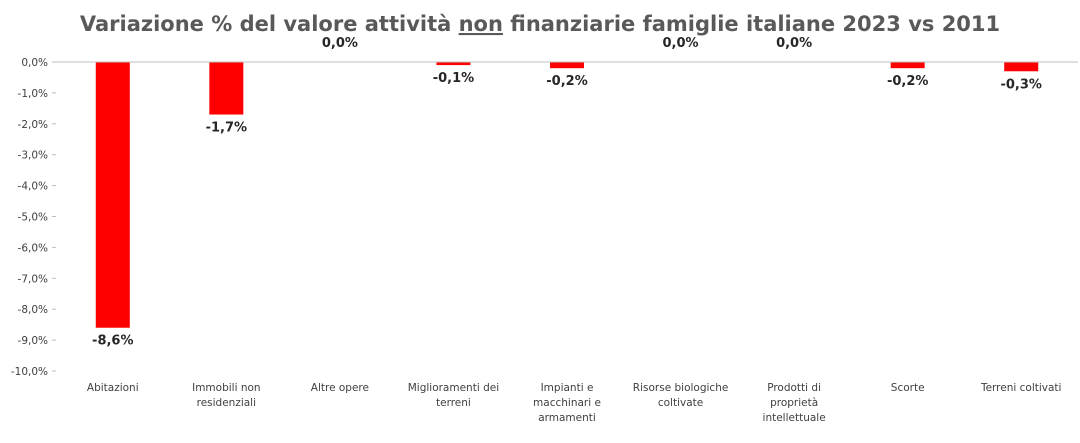 This screenshot has height=443, width=1080. What do you see at coordinates (33, 279) in the screenshot?
I see `y-tick-label: -7,0%` at bounding box center [33, 279].